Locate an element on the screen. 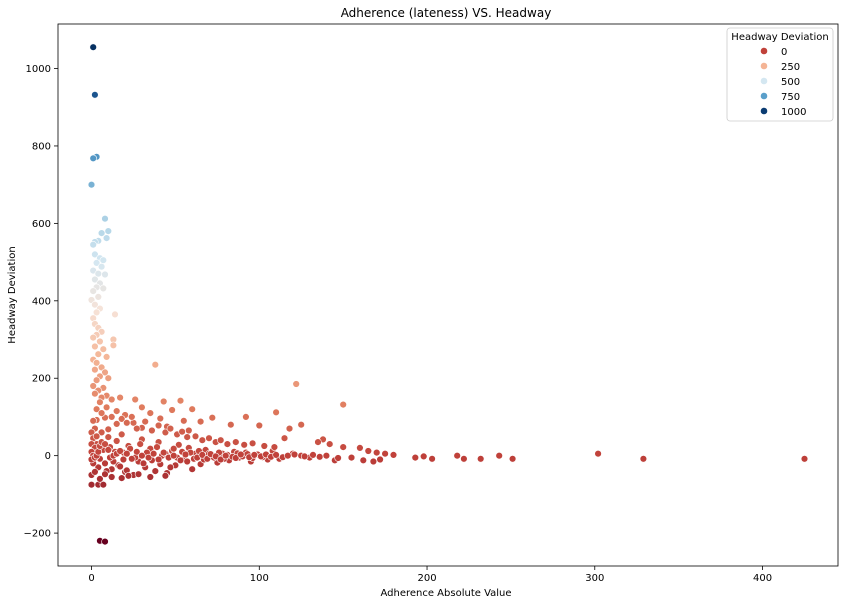  legend-marker is located at coordinates (764, 96).